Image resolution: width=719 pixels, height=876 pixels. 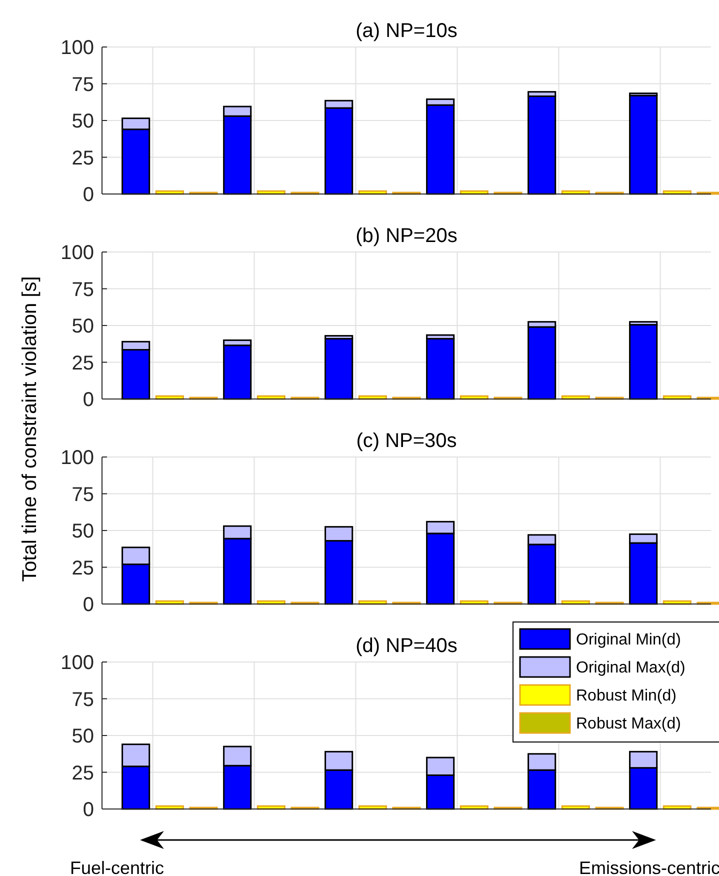 I want to click on legend-label: Robust Max(d), so click(x=628, y=724).